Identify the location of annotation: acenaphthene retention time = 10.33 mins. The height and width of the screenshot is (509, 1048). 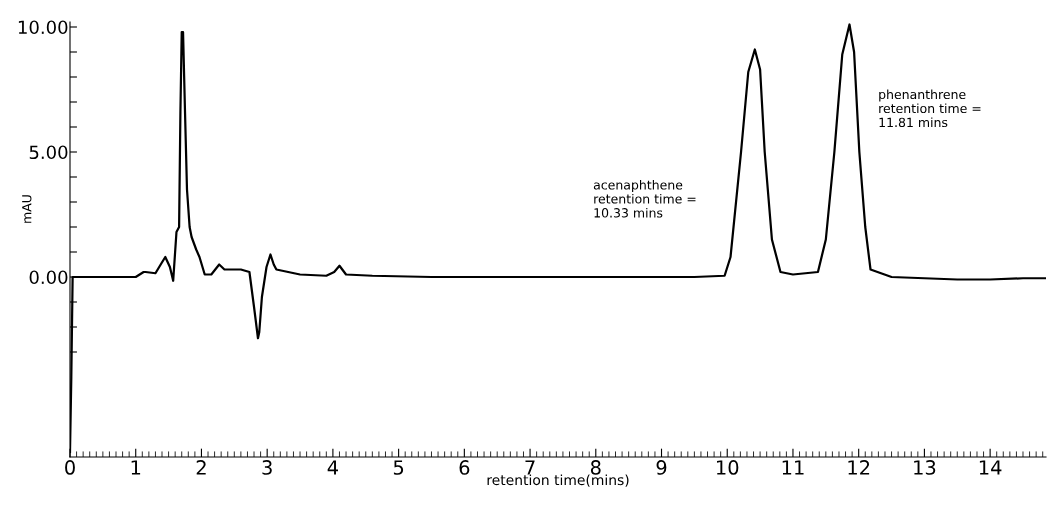
(644, 198).